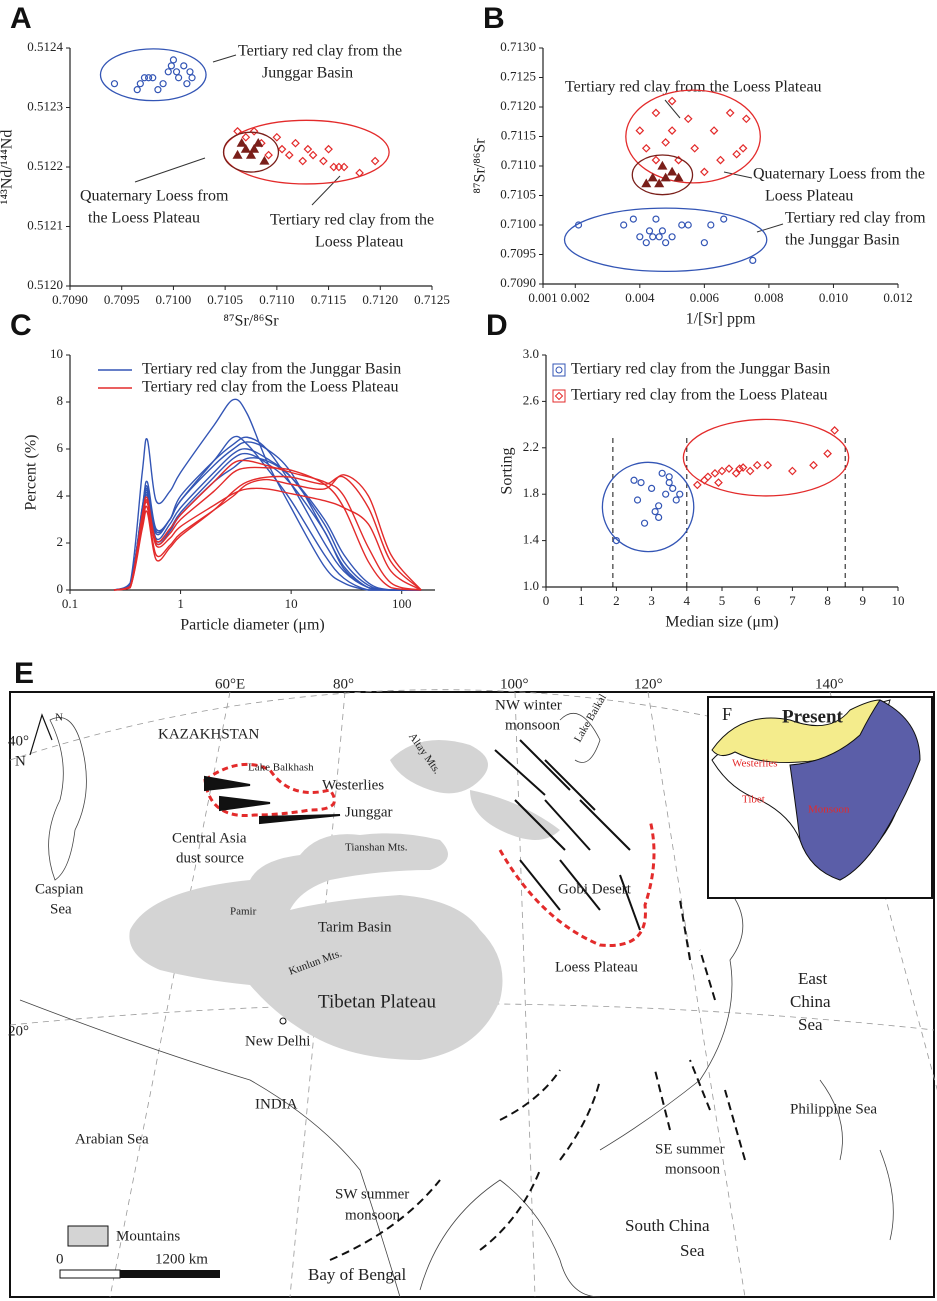  What do you see at coordinates (863, 600) in the screenshot?
I see `x-tick-label: 9` at bounding box center [863, 600].